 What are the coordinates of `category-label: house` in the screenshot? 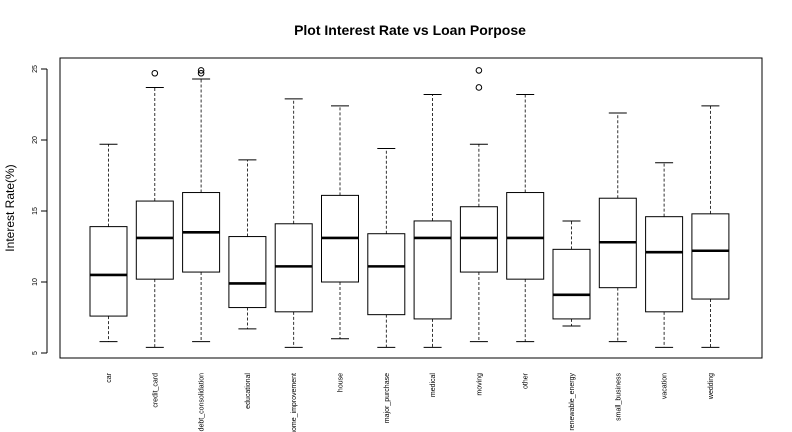 It's located at (341, 382).